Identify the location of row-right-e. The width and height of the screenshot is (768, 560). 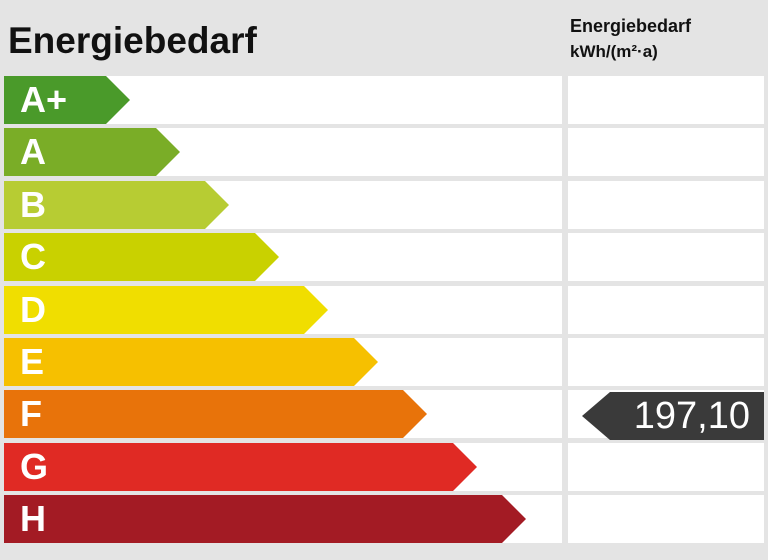
(666, 362).